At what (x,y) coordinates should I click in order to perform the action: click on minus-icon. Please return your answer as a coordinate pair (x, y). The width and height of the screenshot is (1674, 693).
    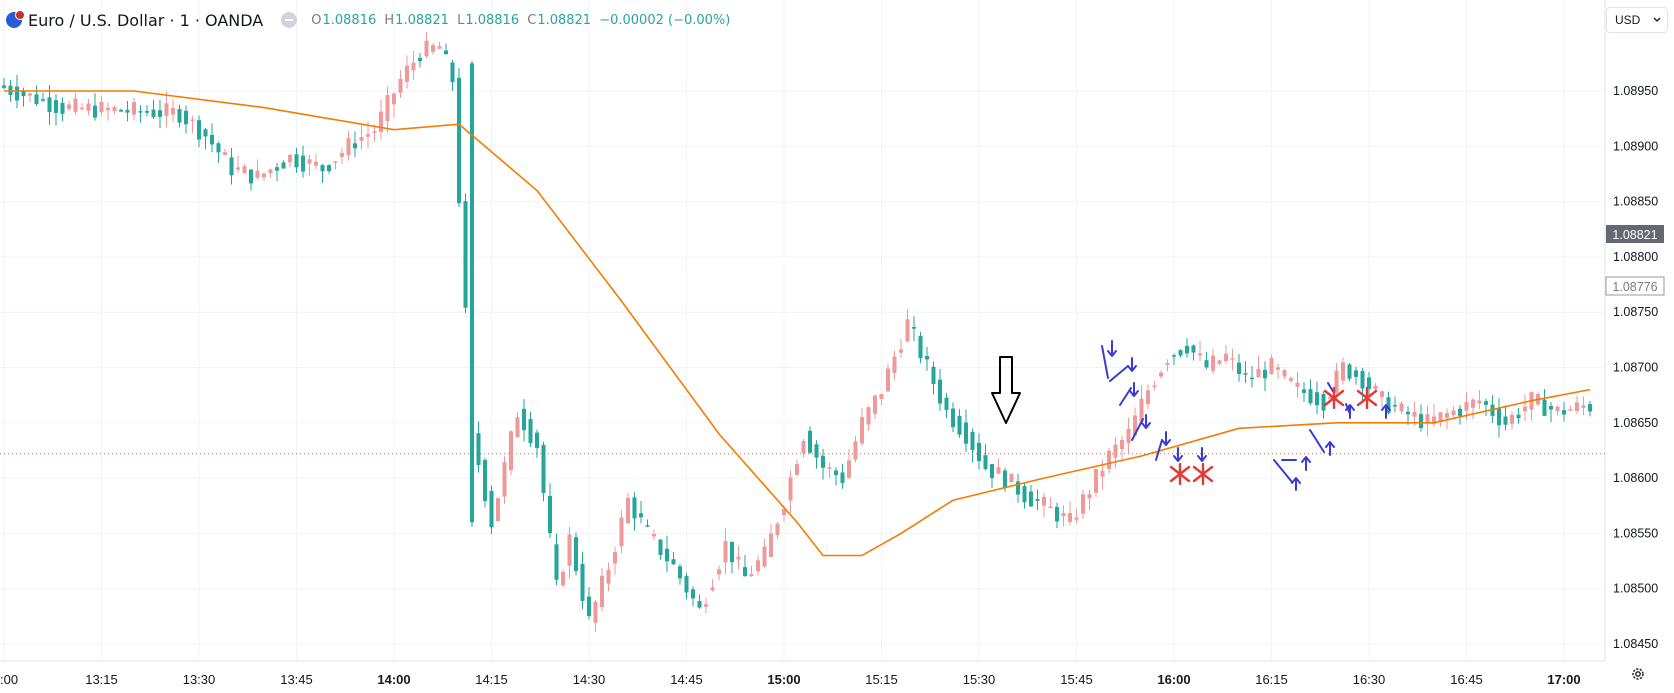
    Looking at the image, I should click on (289, 20).